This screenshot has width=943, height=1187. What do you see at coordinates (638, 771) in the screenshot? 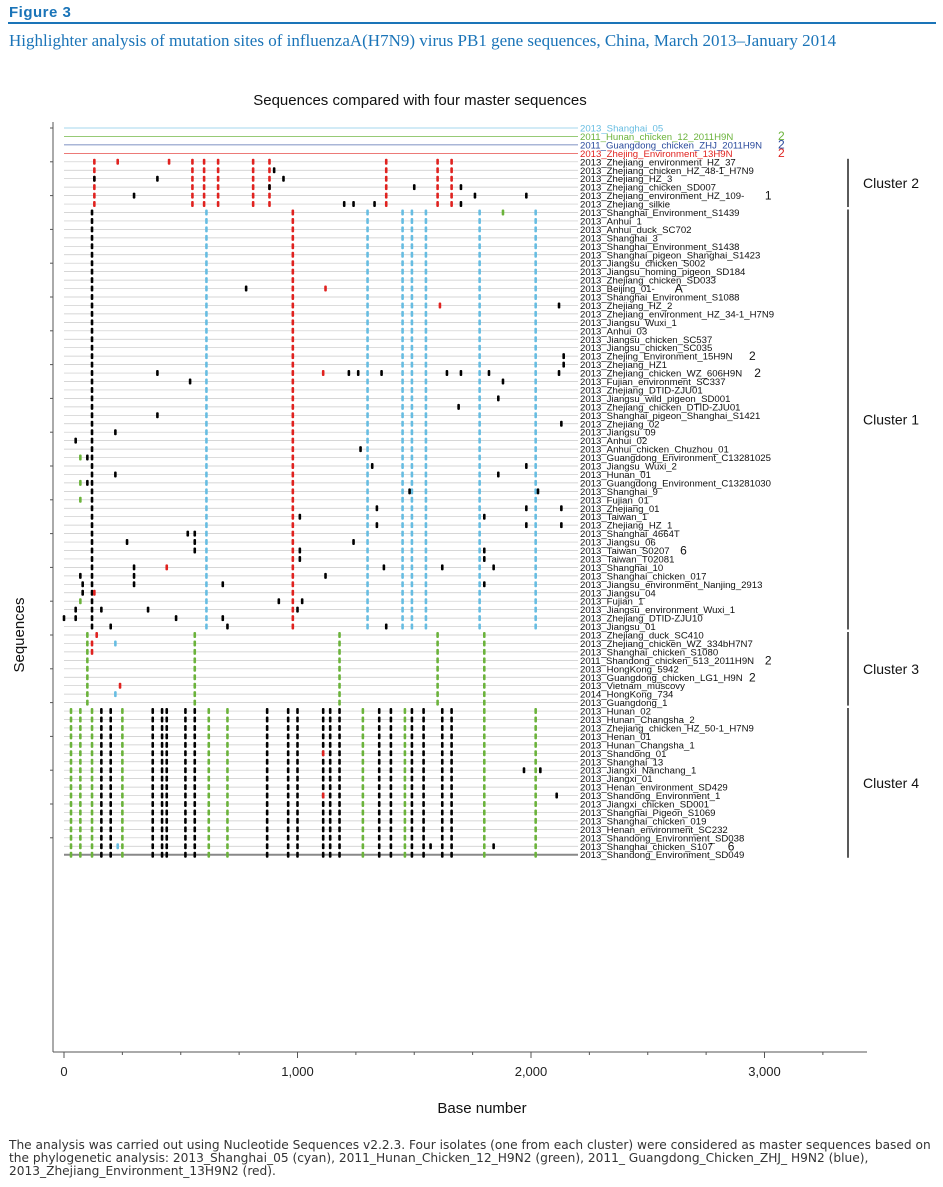
I see `sequence-label: 2013_Jiangxi_Nanchang_1` at bounding box center [638, 771].